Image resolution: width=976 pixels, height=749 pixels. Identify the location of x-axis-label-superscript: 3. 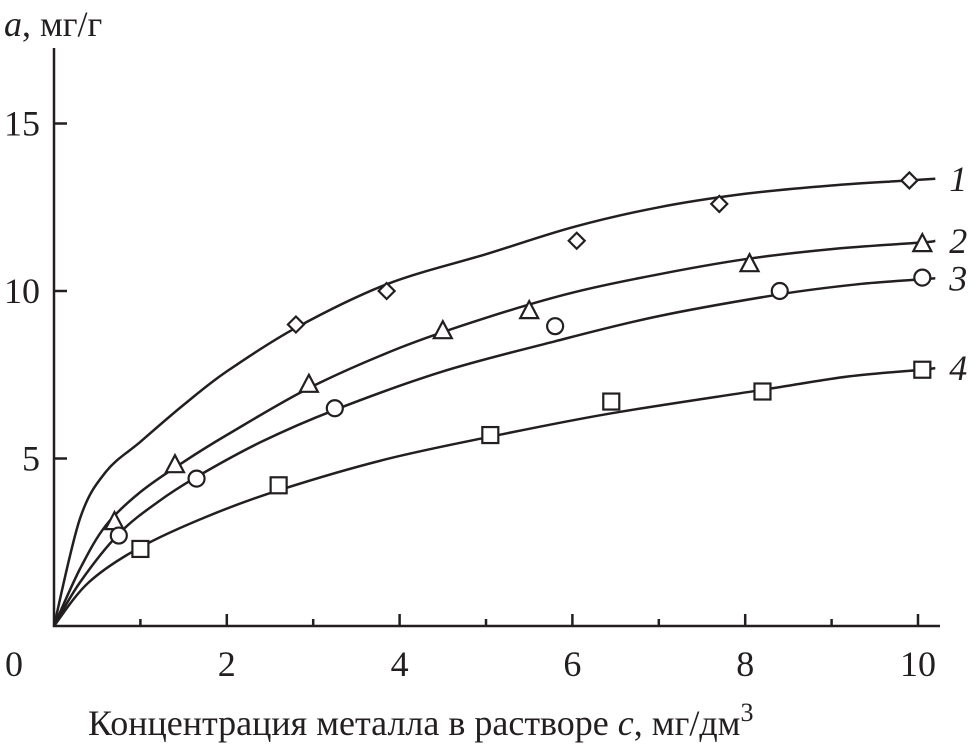
(746, 712).